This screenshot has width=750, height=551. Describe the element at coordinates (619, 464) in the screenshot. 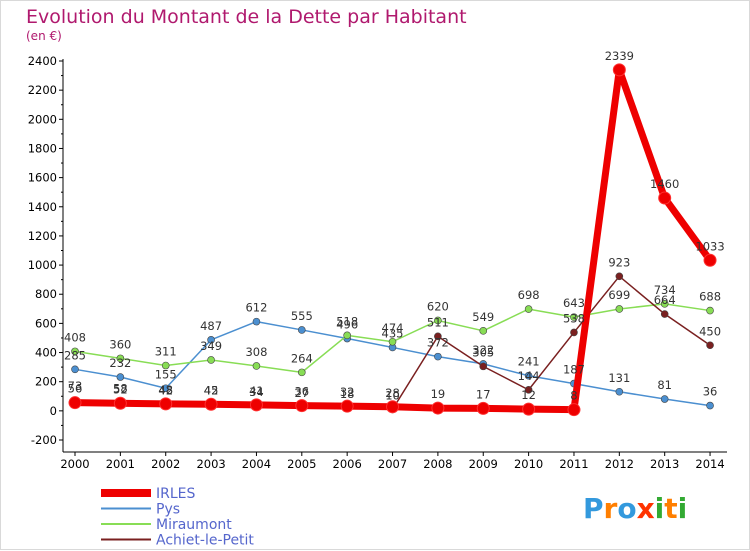

I see `x-tick-label: 2012` at that location.